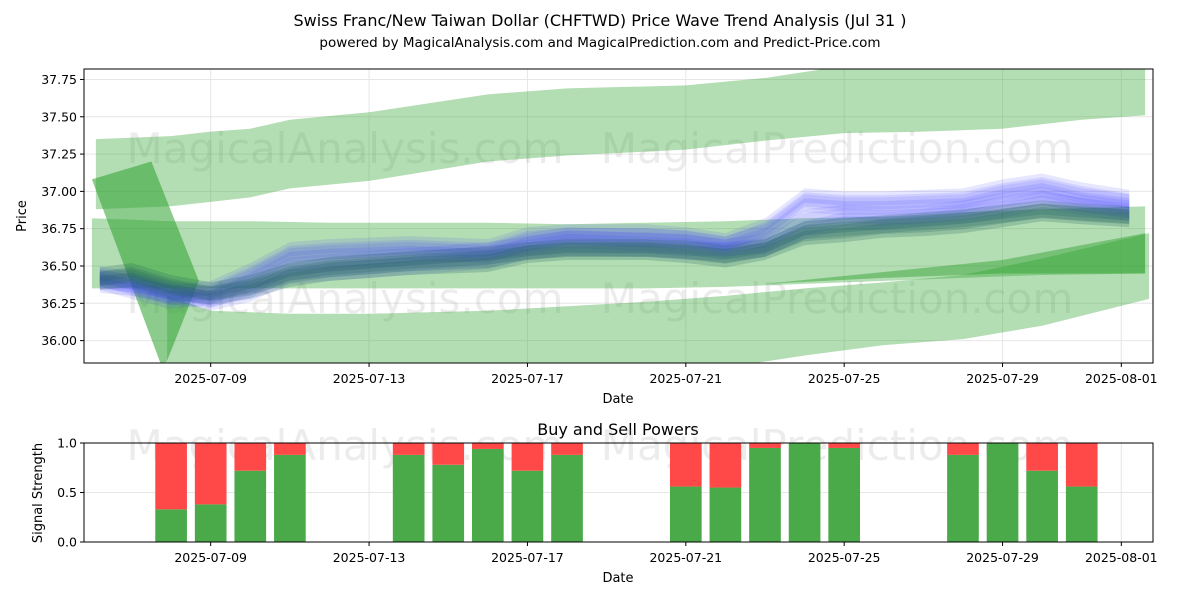  Describe the element at coordinates (837, 148) in the screenshot. I see `watermark-prediction-1: MagicalPrediction.com` at that location.